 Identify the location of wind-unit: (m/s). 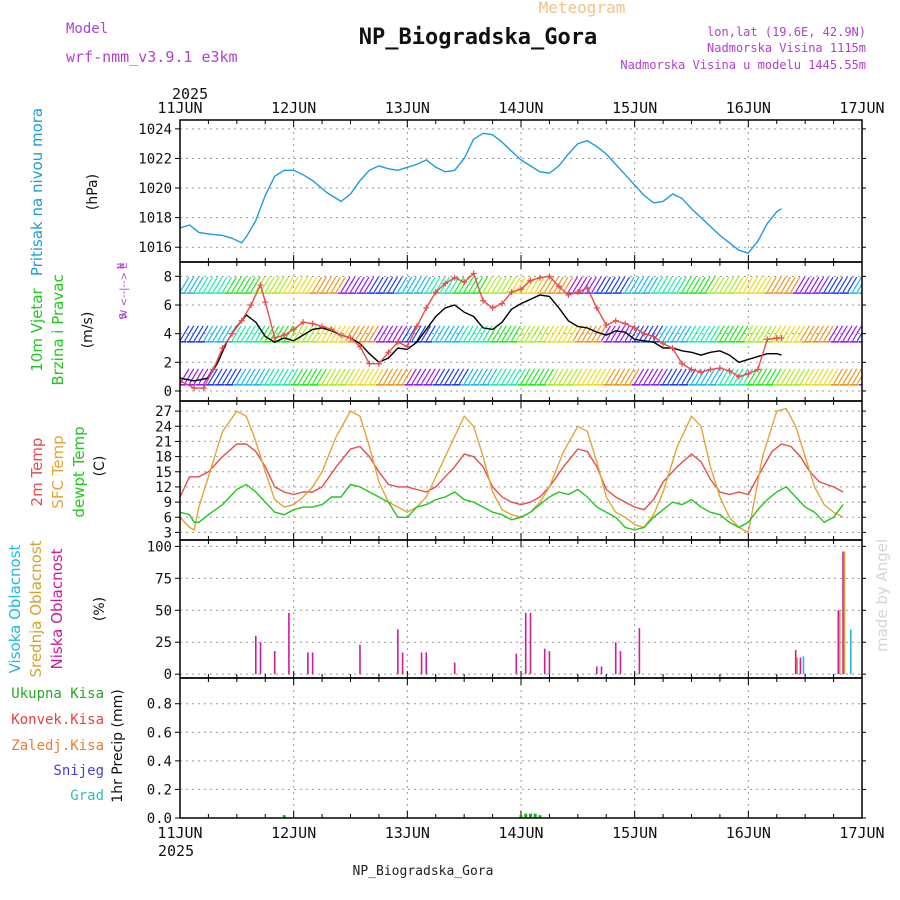
(88, 330).